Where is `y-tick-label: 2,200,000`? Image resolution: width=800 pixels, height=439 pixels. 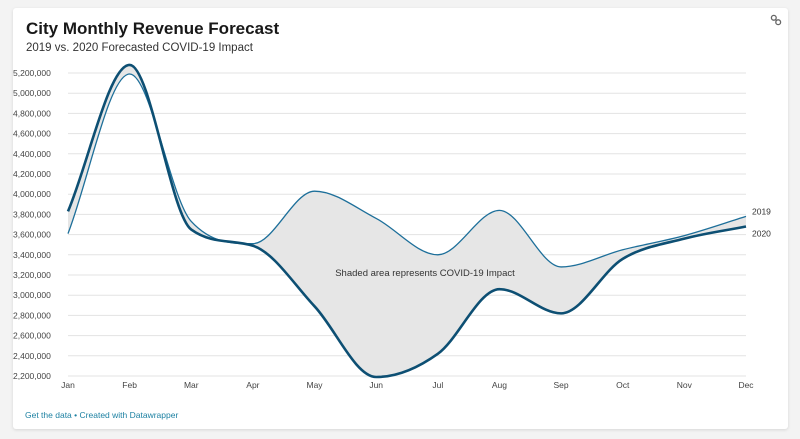 y-tick-label: 2,200,000 is located at coordinates (32, 376).